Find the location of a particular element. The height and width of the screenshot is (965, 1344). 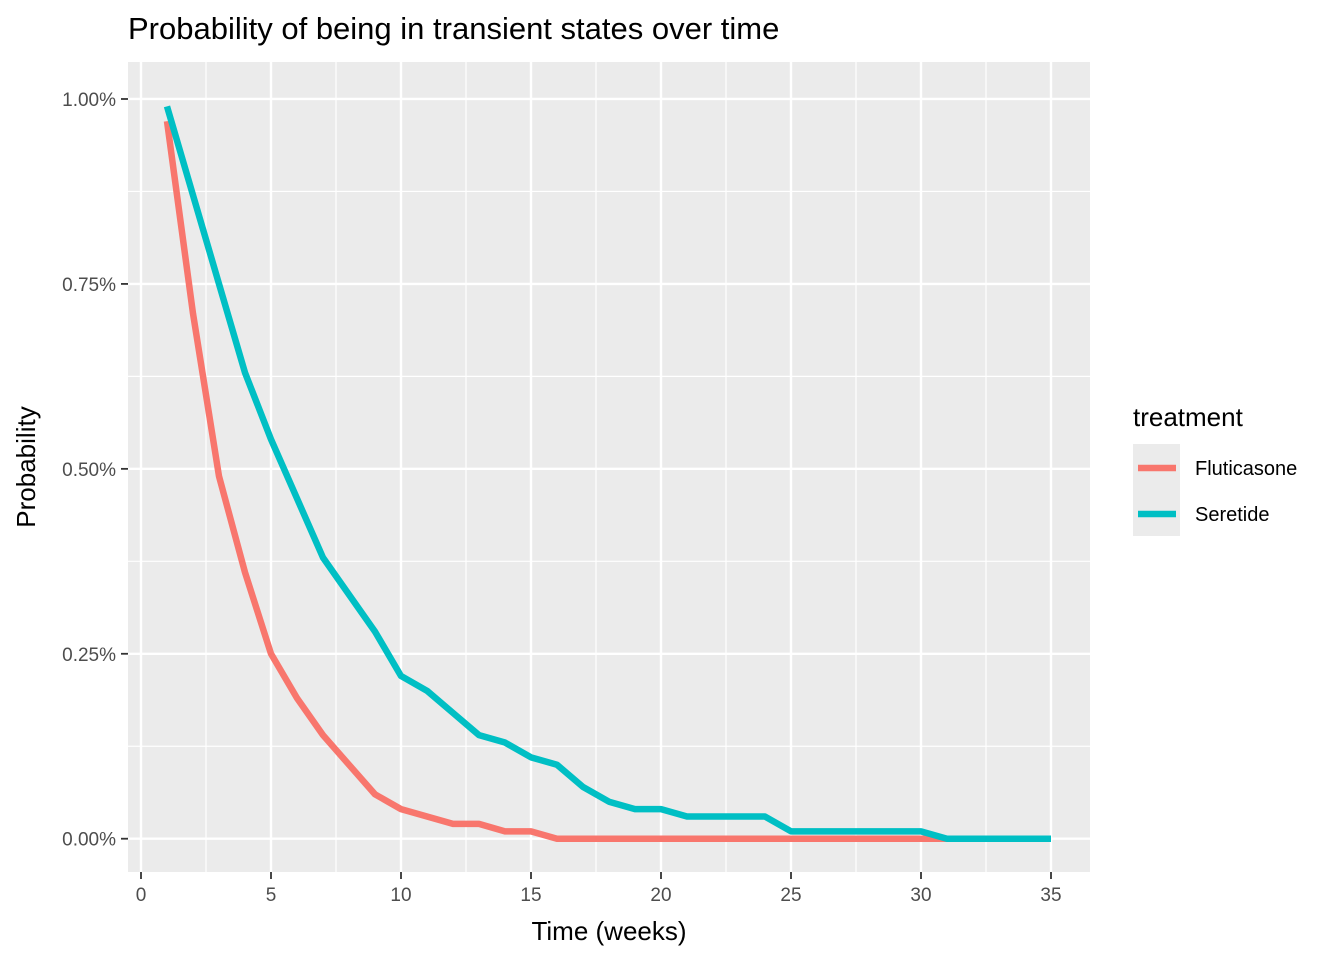

y-tick-label: 1.00% is located at coordinates (89, 100).